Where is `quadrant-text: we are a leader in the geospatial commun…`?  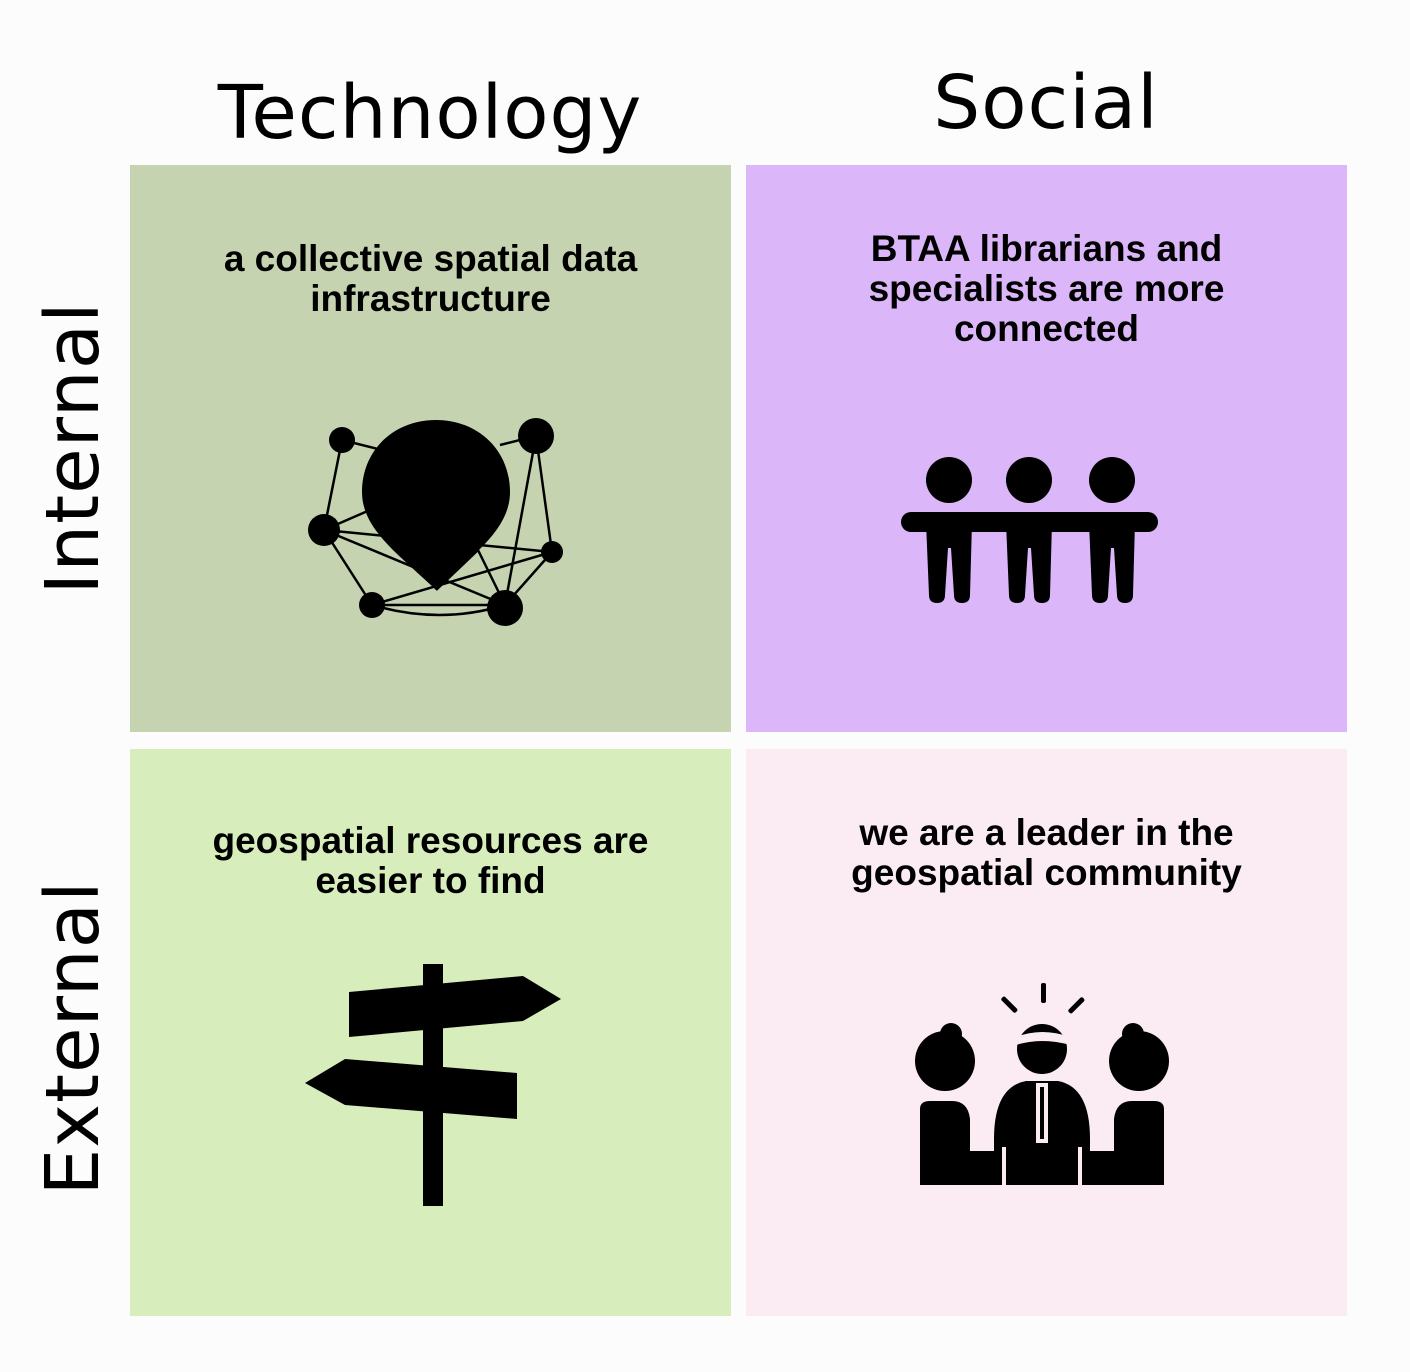
quadrant-text: we are a leader in the geospatial commun… is located at coordinates (1046, 852).